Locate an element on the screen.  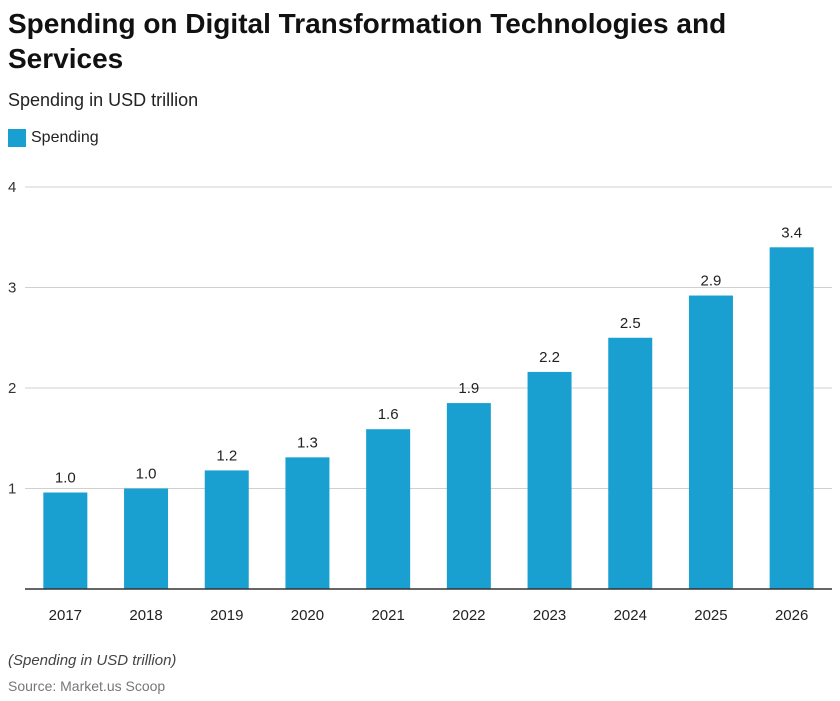
legend: Spending is located at coordinates (53, 138).